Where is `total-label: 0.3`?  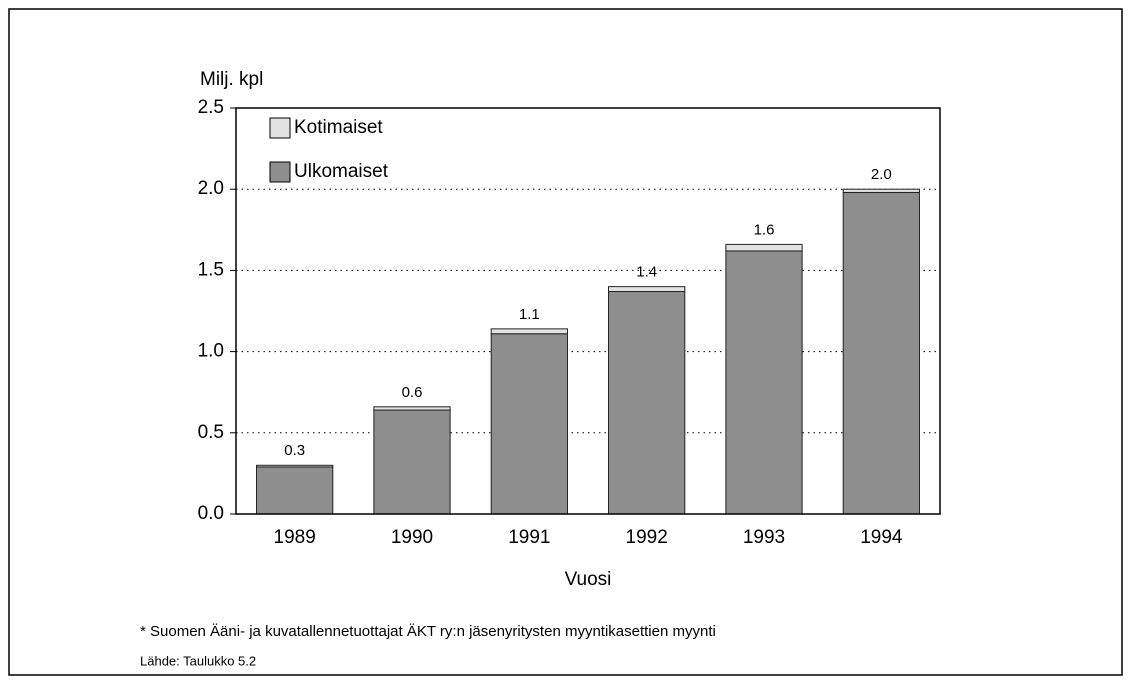
total-label: 0.3 is located at coordinates (294, 450).